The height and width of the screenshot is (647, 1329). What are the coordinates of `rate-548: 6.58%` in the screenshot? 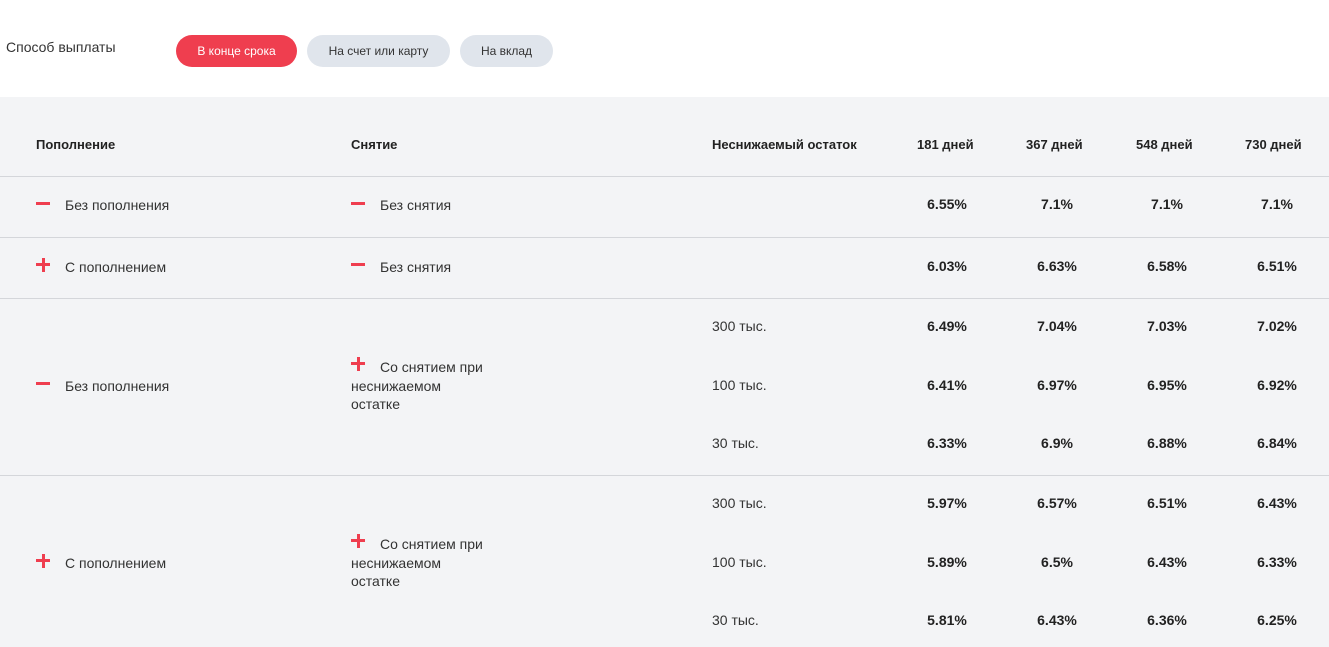 It's located at (1167, 266).